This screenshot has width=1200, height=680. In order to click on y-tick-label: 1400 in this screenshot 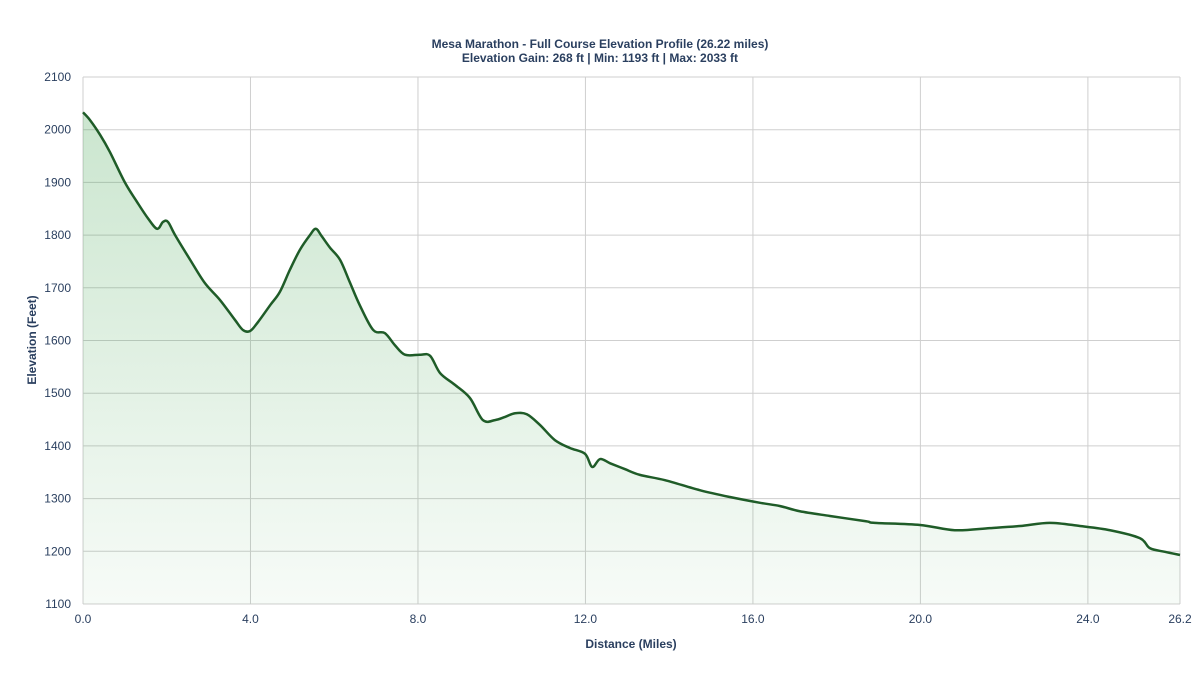, I will do `click(57, 446)`.